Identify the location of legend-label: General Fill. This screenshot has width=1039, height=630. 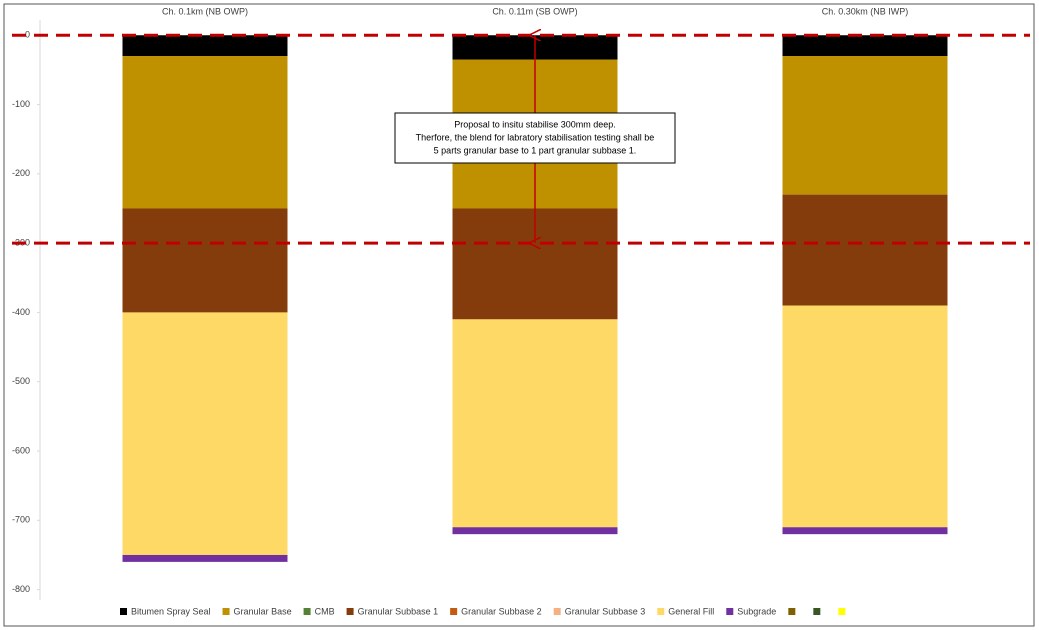
(691, 611).